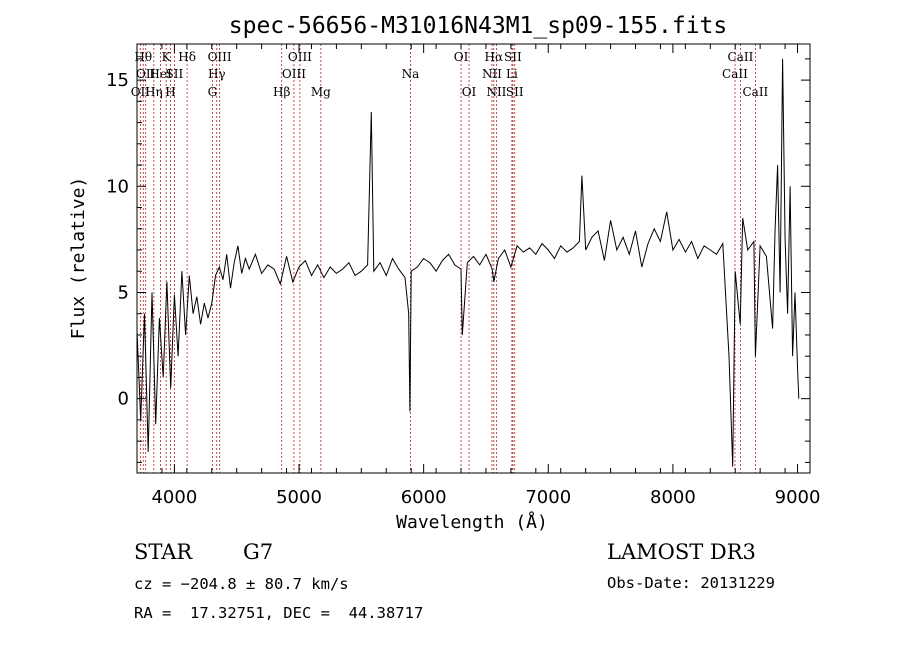 This screenshot has width=900, height=649. Describe the element at coordinates (755, 92) in the screenshot. I see `line-label-27: CaII` at that location.